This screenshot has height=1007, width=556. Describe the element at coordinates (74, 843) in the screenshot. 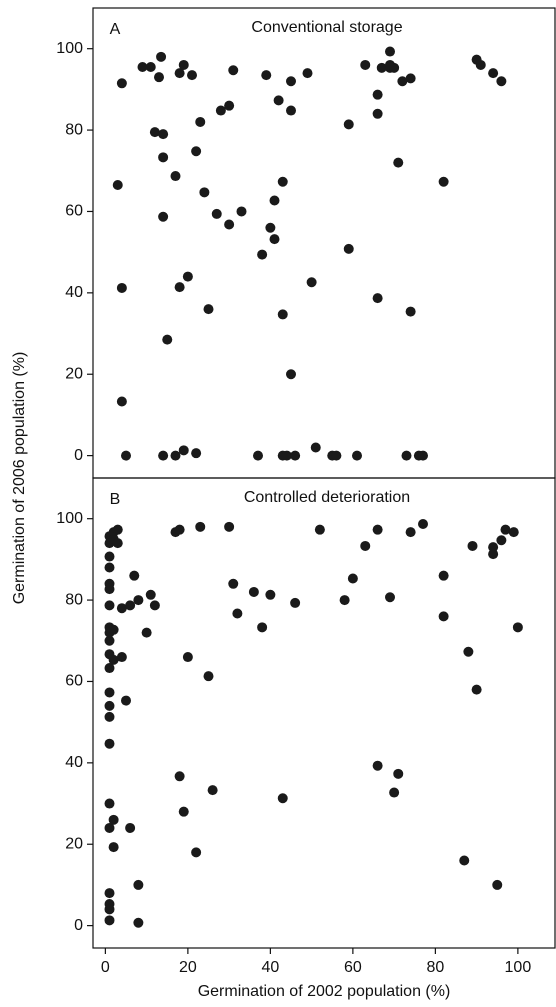

I see `y-tick-label: 20` at that location.